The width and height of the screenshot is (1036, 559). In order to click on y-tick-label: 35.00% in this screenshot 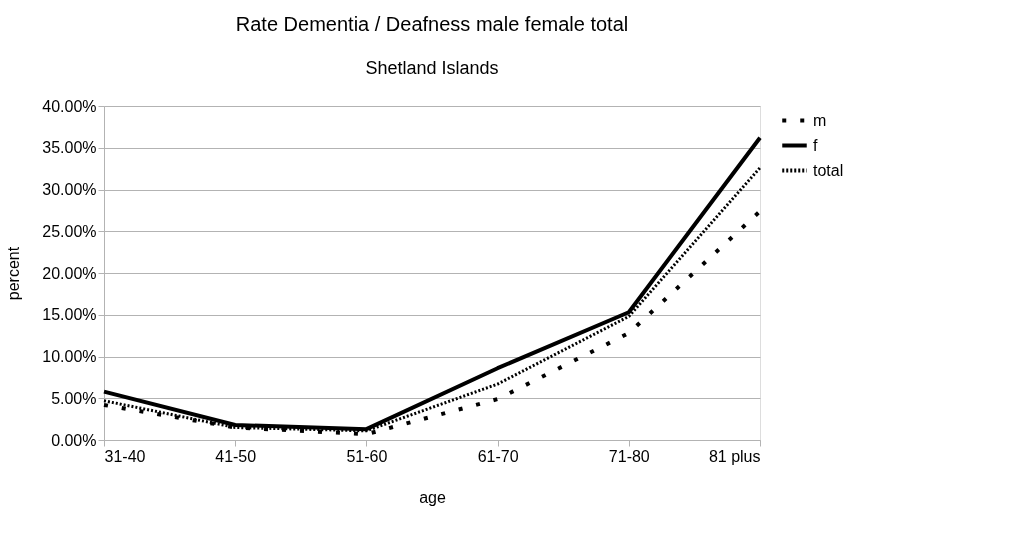, I will do `click(69, 148)`.